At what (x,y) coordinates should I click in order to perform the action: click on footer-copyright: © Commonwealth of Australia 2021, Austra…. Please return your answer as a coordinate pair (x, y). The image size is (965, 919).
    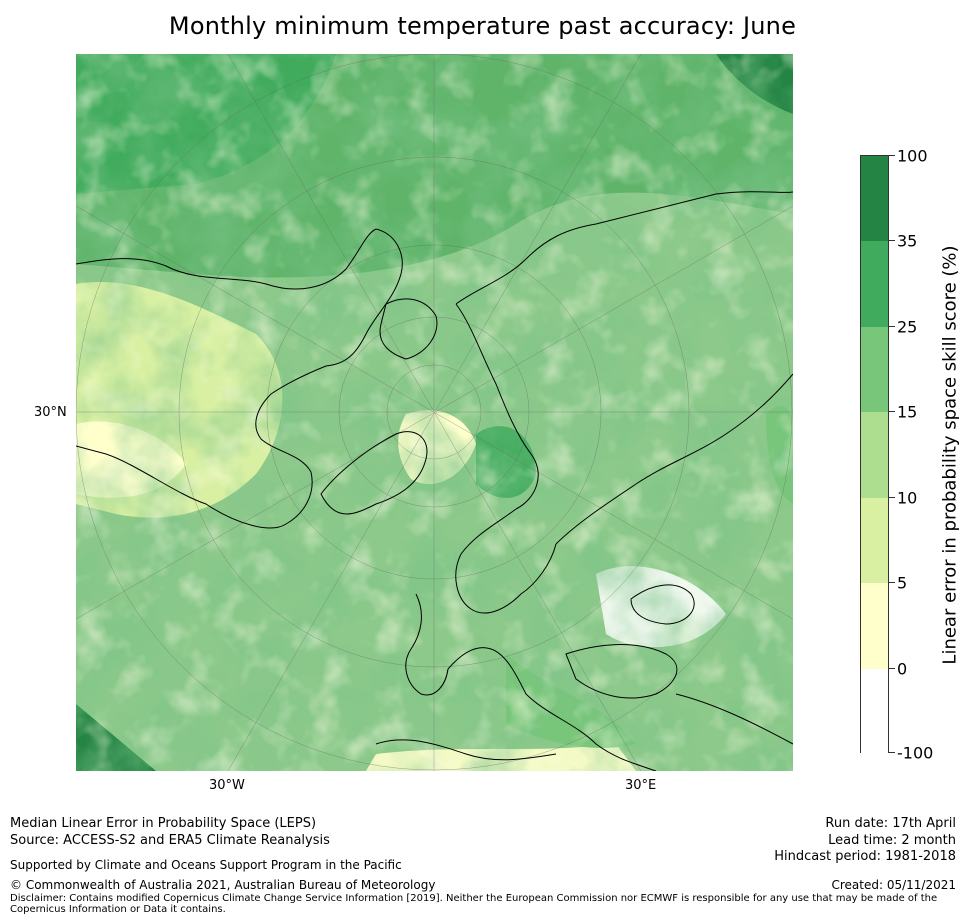
    Looking at the image, I should click on (223, 885).